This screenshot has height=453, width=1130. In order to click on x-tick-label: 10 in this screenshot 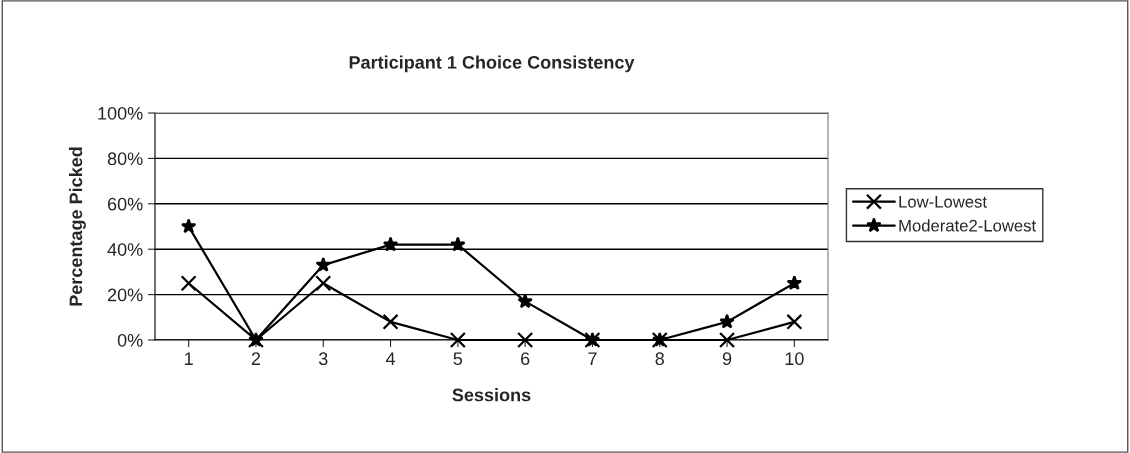, I will do `click(794, 359)`.